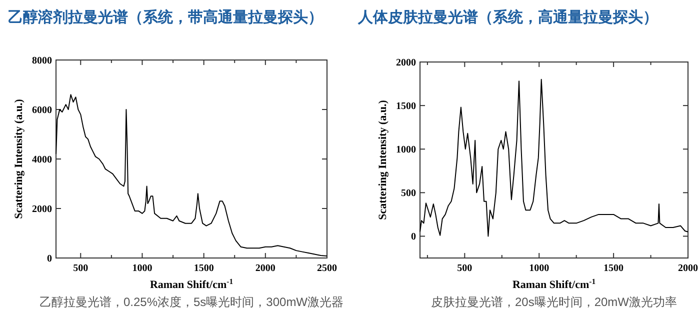  What do you see at coordinates (165, 17) in the screenshot?
I see `chart-title: 乙醇溶剂拉曼光谱（系统，带高通量拉曼探头）` at bounding box center [165, 17].